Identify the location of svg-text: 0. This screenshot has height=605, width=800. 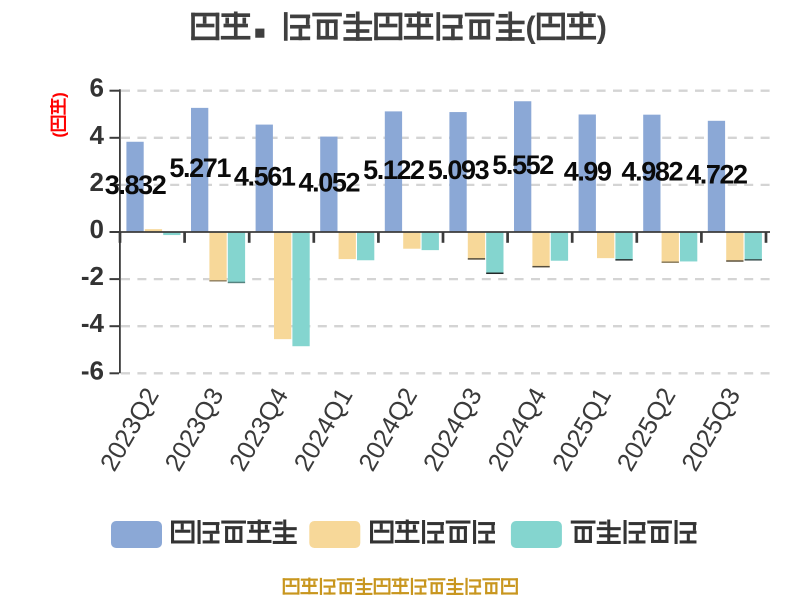
(97, 229).